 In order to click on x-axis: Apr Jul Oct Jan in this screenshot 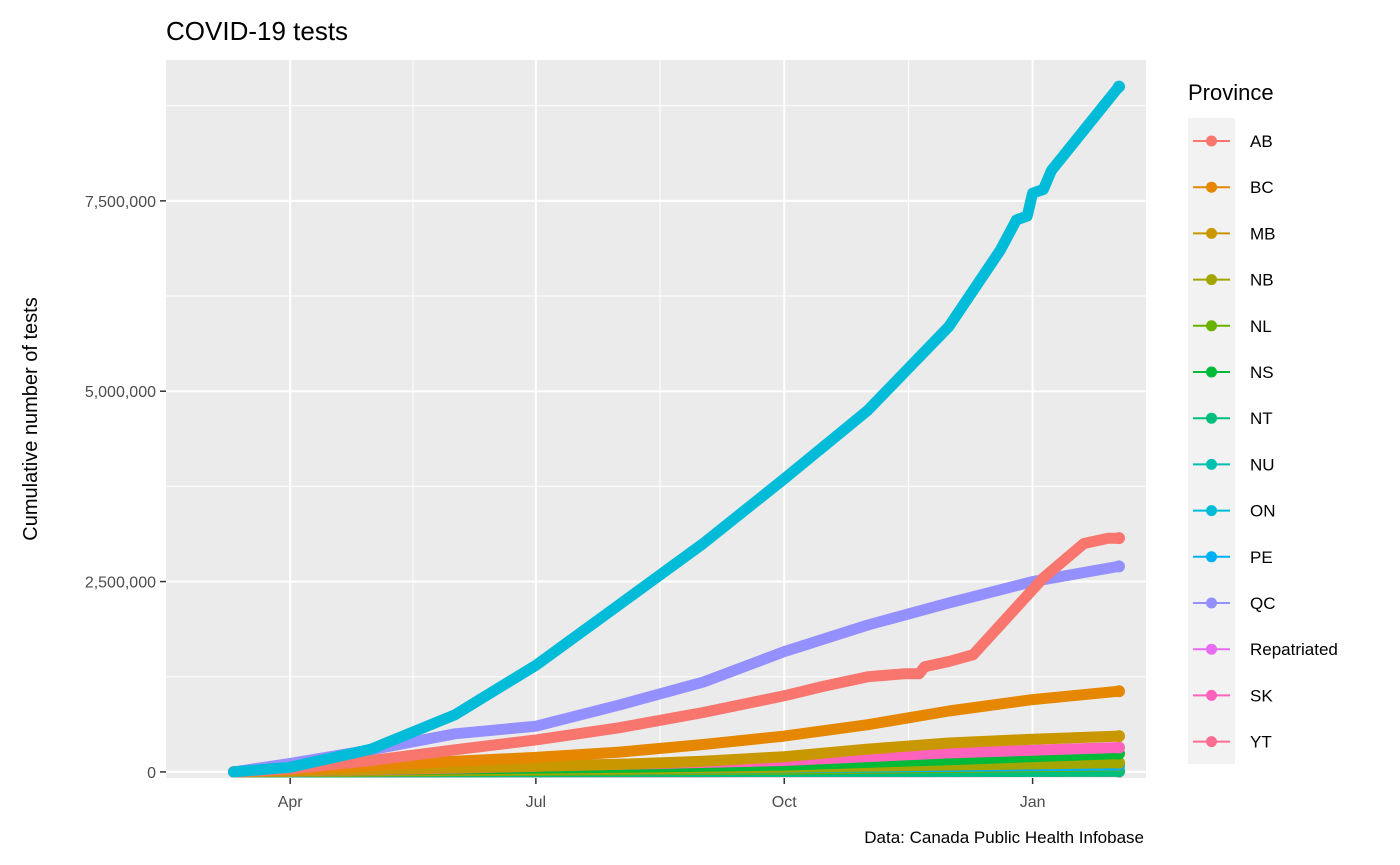, I will do `click(662, 794)`.